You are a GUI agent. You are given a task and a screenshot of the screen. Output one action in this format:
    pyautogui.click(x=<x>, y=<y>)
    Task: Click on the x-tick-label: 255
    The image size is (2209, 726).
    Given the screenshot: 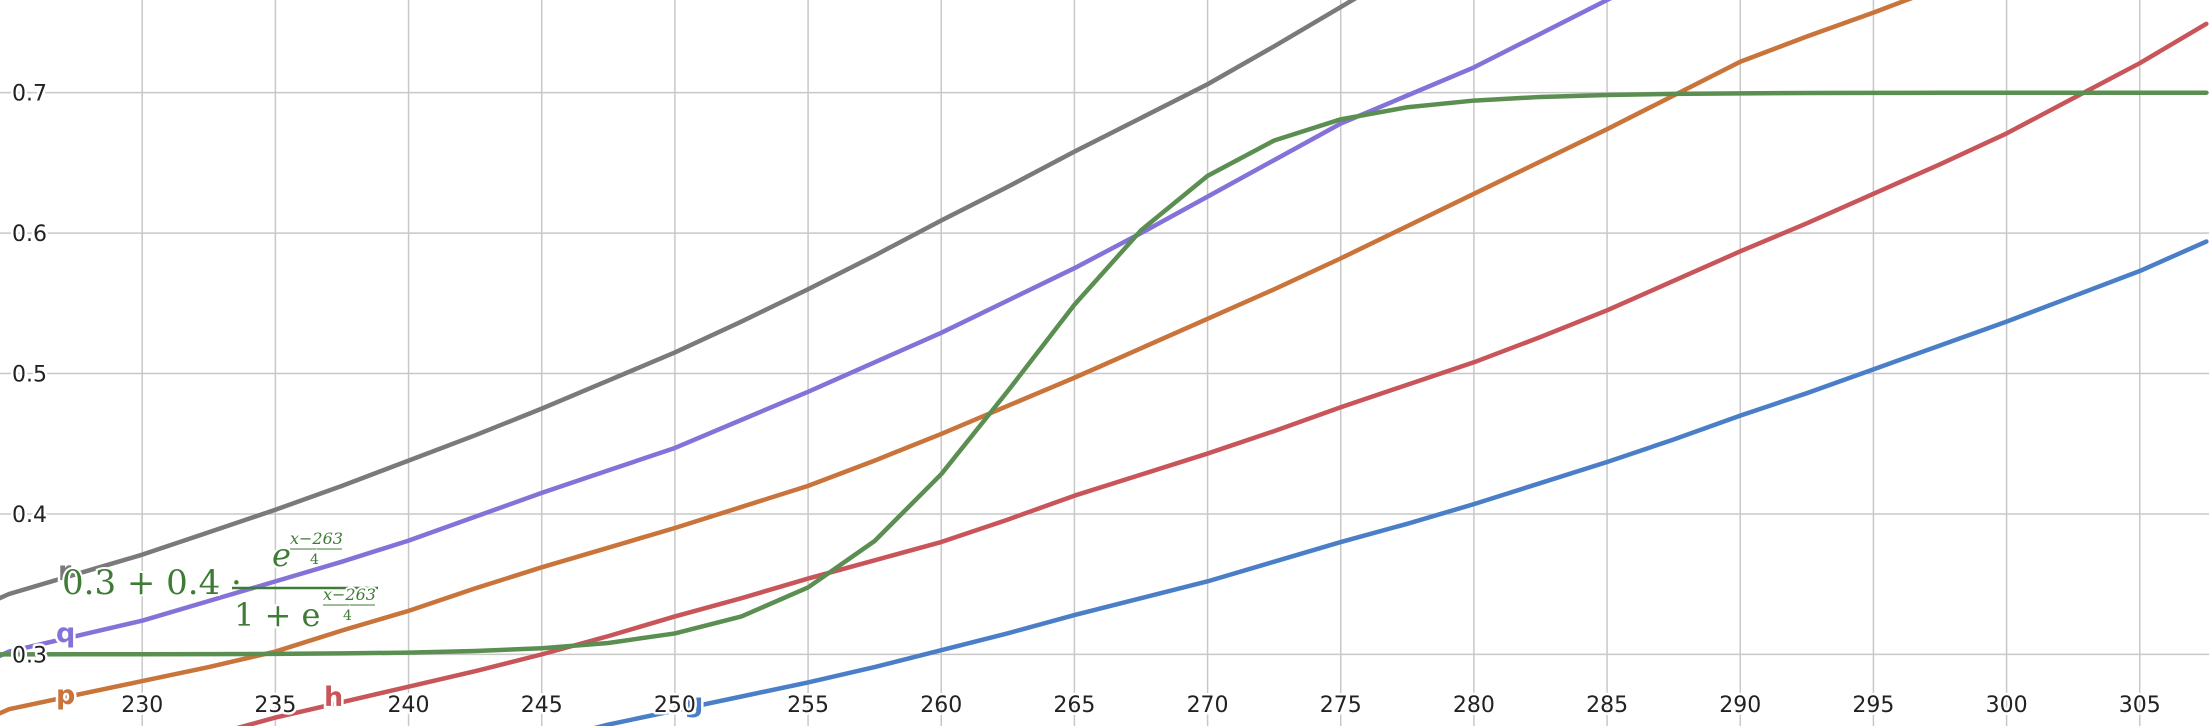 What is the action you would take?
    pyautogui.click(x=808, y=705)
    